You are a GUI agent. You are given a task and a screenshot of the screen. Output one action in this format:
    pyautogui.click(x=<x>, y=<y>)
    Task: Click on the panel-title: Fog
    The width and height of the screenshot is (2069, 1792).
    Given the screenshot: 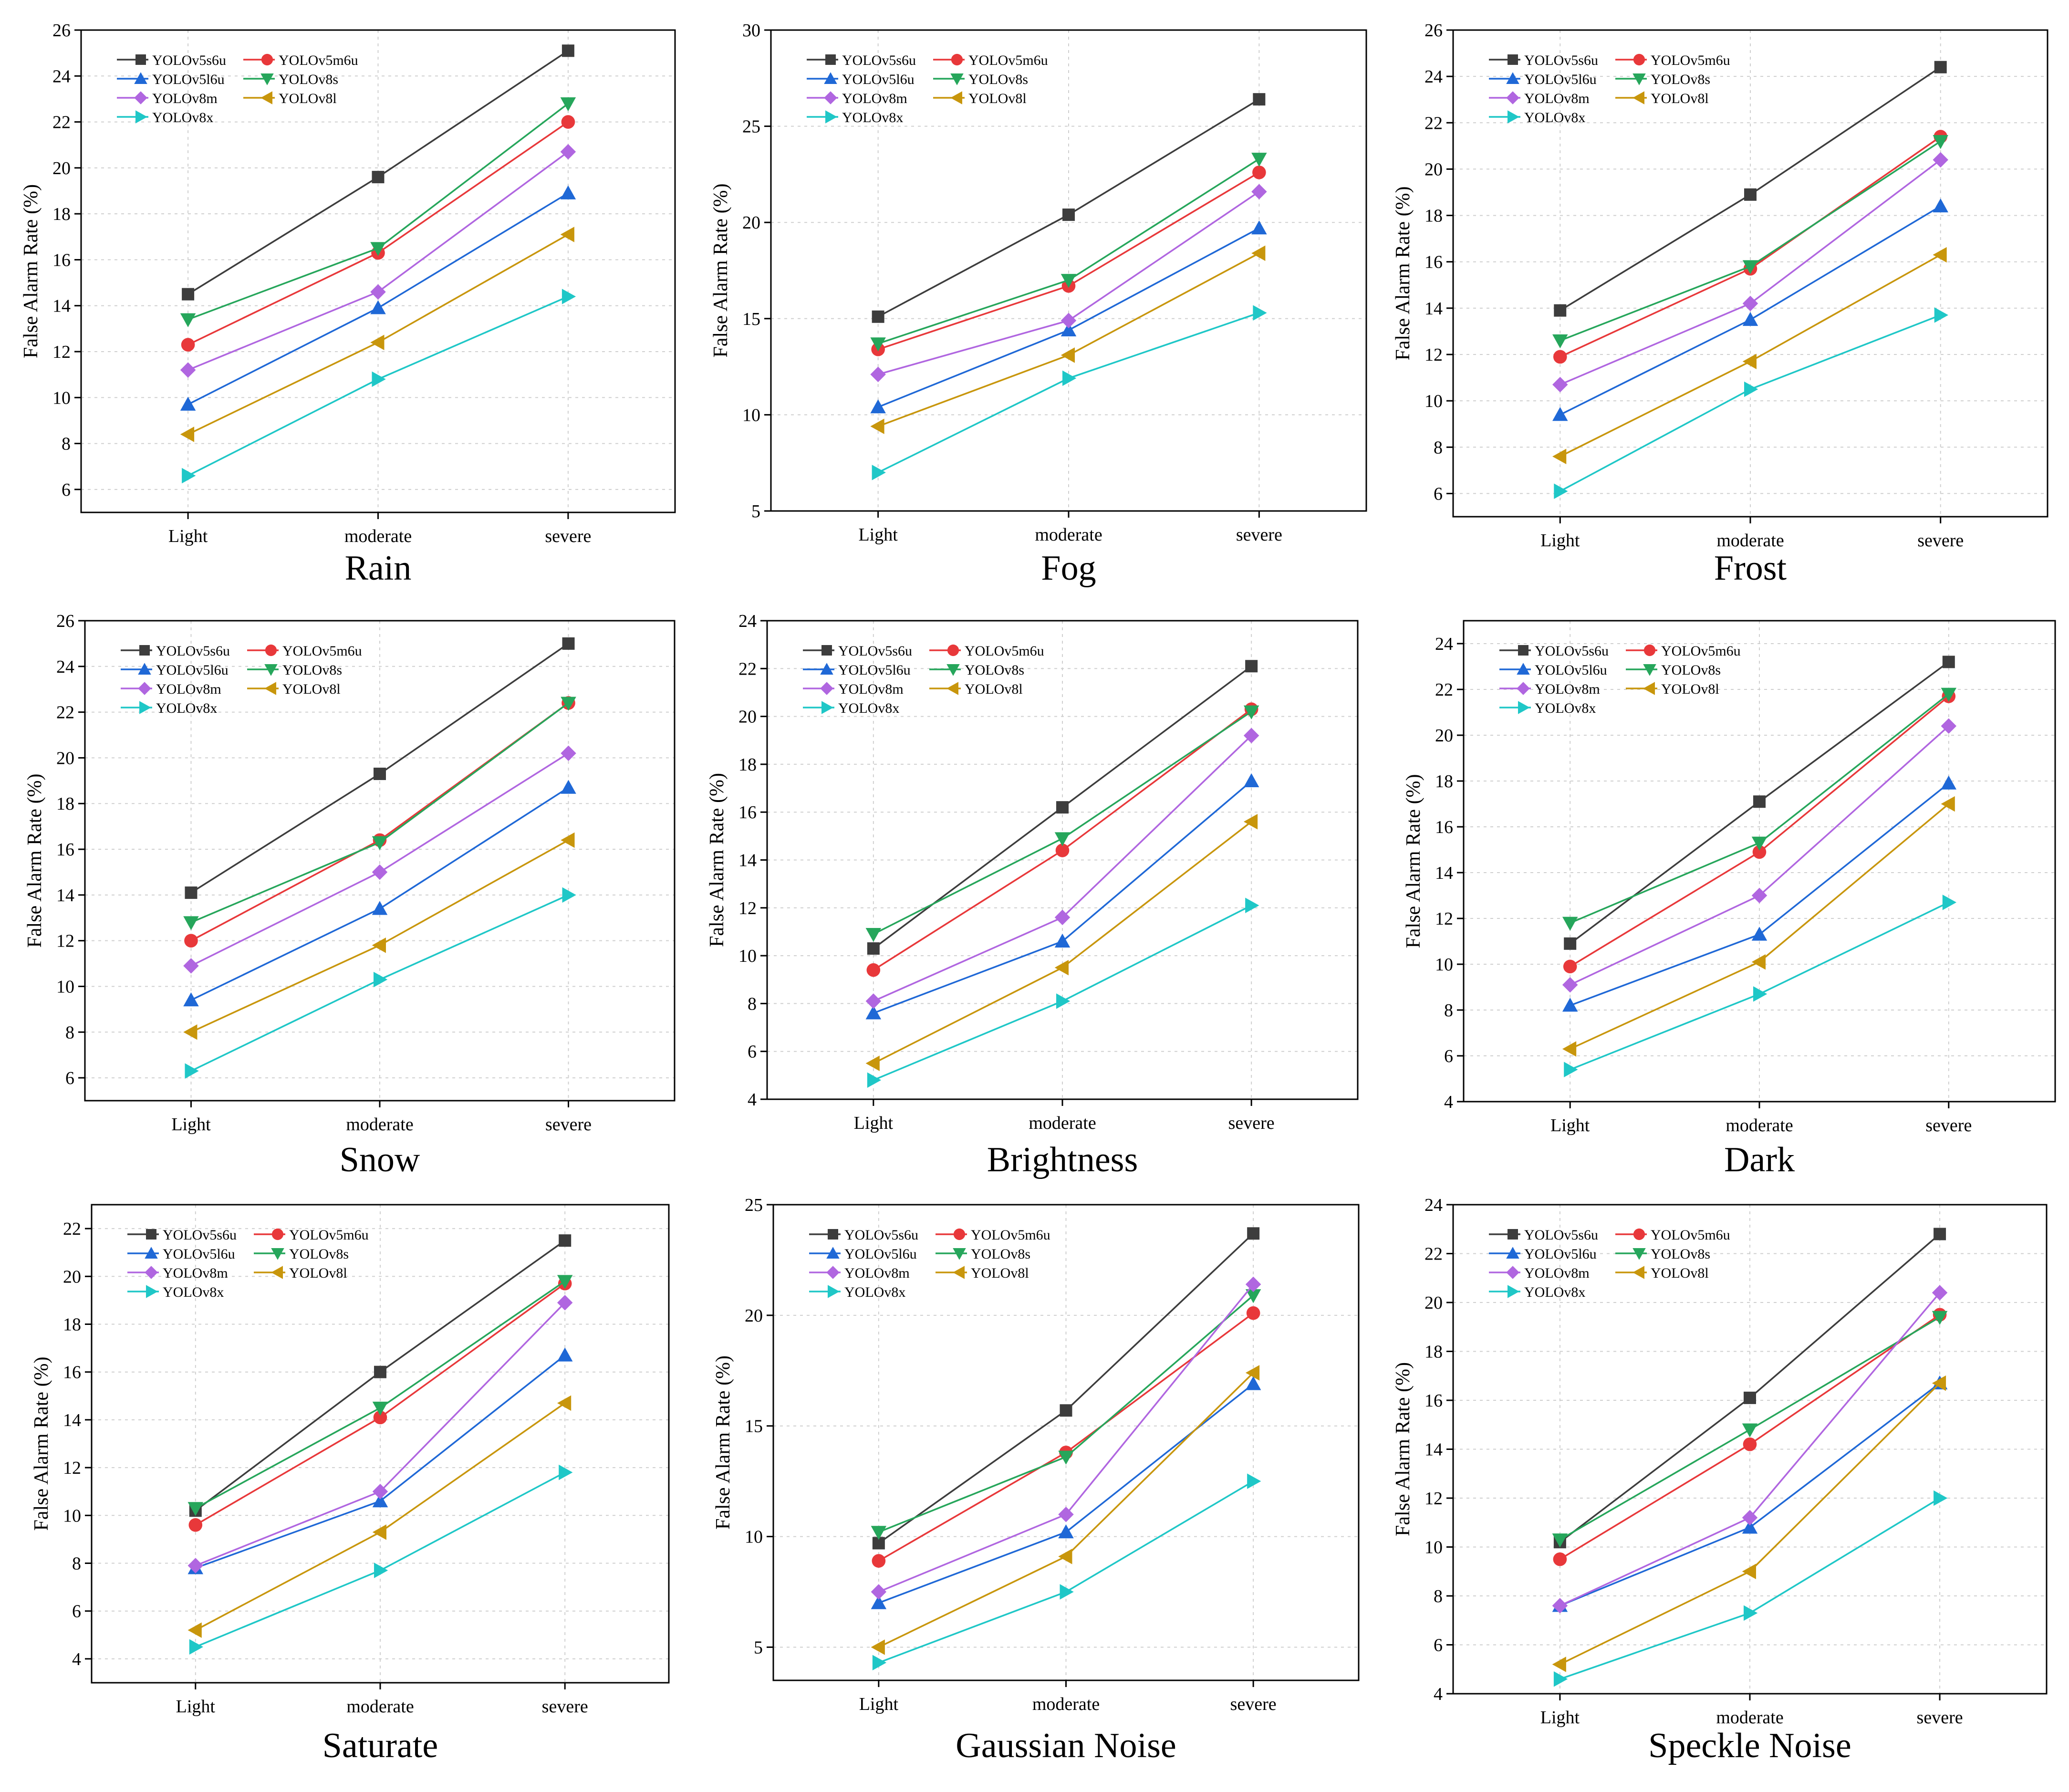 What is the action you would take?
    pyautogui.click(x=1068, y=568)
    